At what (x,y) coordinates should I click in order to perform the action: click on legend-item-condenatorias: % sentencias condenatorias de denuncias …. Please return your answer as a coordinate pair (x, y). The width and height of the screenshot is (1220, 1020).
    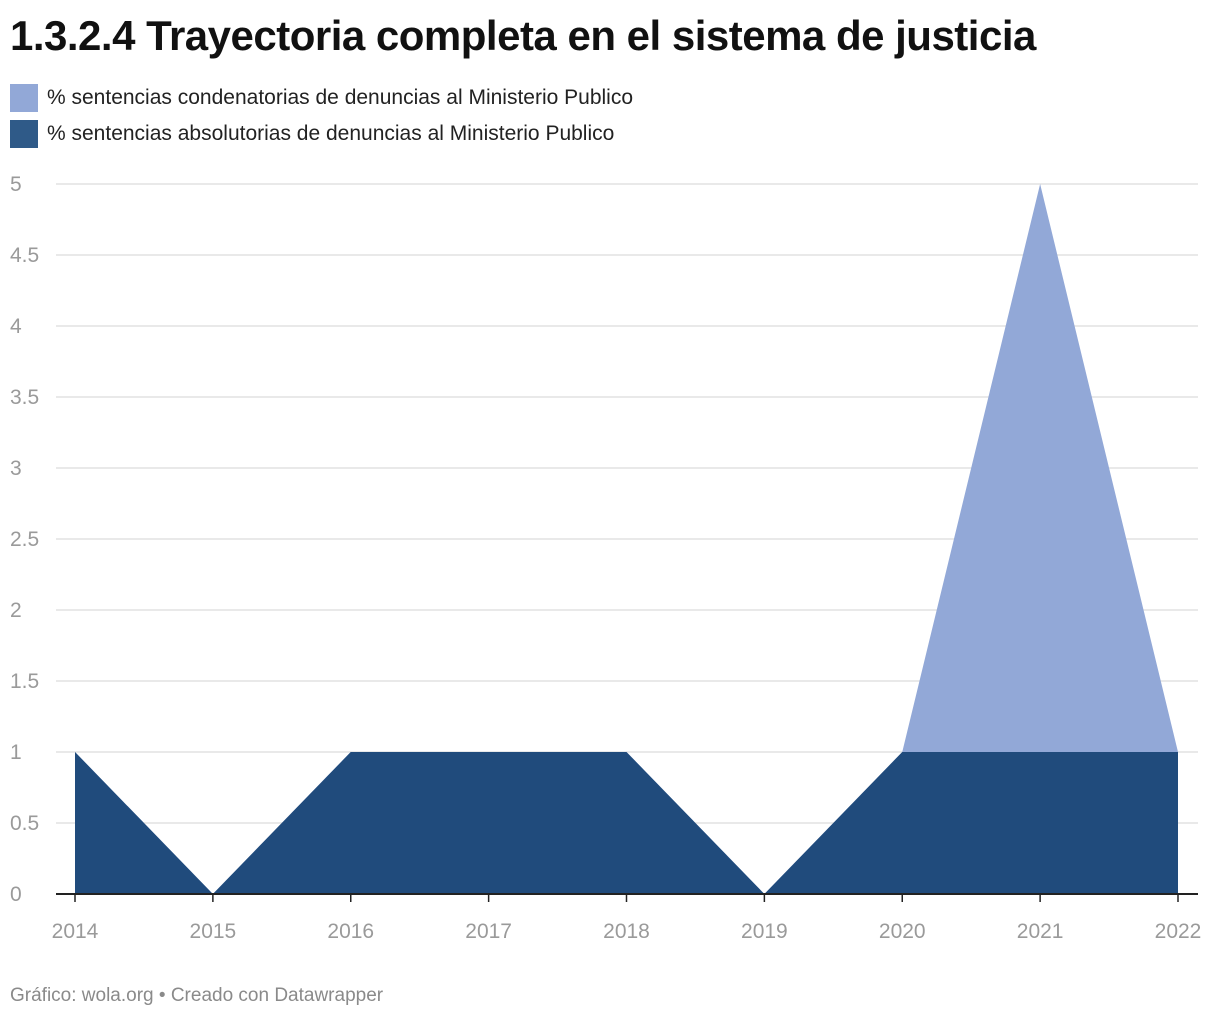
    Looking at the image, I should click on (321, 98).